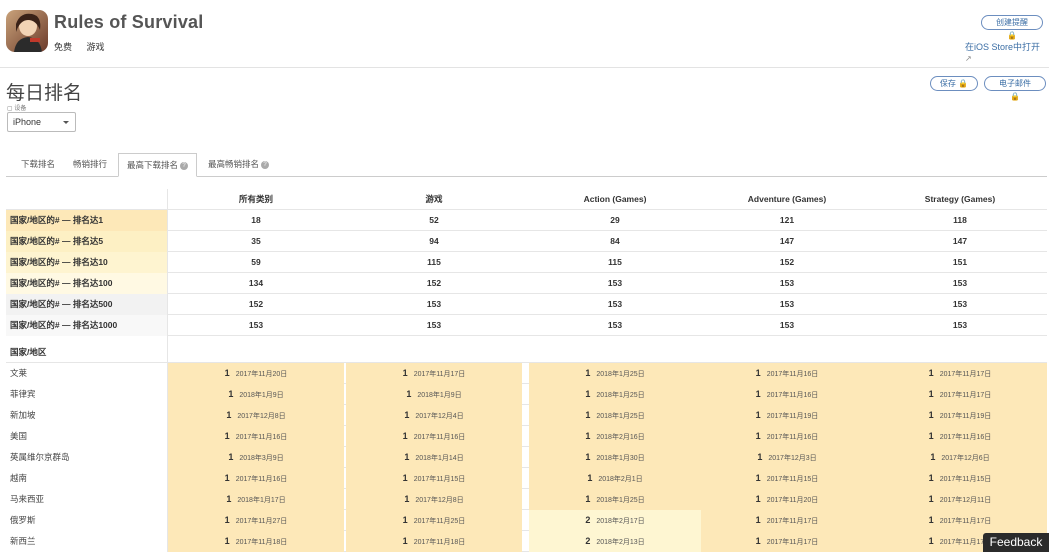 Image resolution: width=1049 pixels, height=552 pixels. I want to click on external-link-icon: ↗, so click(968, 58).